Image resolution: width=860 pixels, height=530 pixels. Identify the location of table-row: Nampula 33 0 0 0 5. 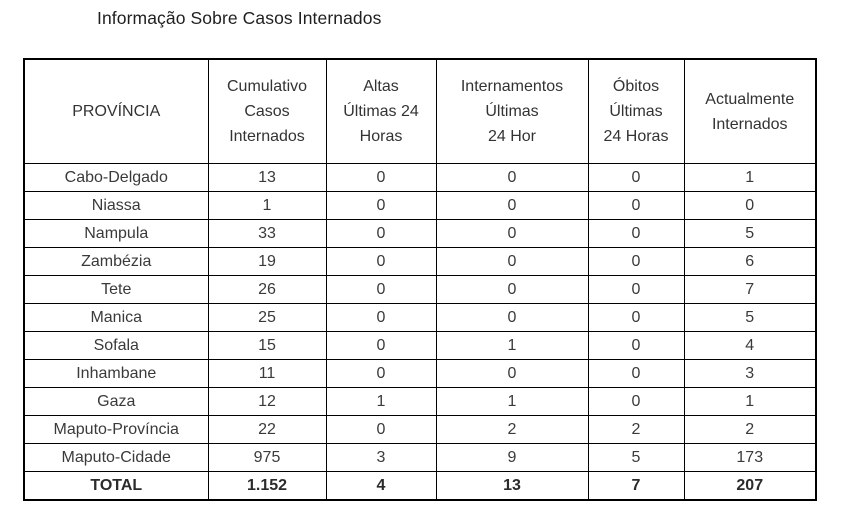
(420, 233).